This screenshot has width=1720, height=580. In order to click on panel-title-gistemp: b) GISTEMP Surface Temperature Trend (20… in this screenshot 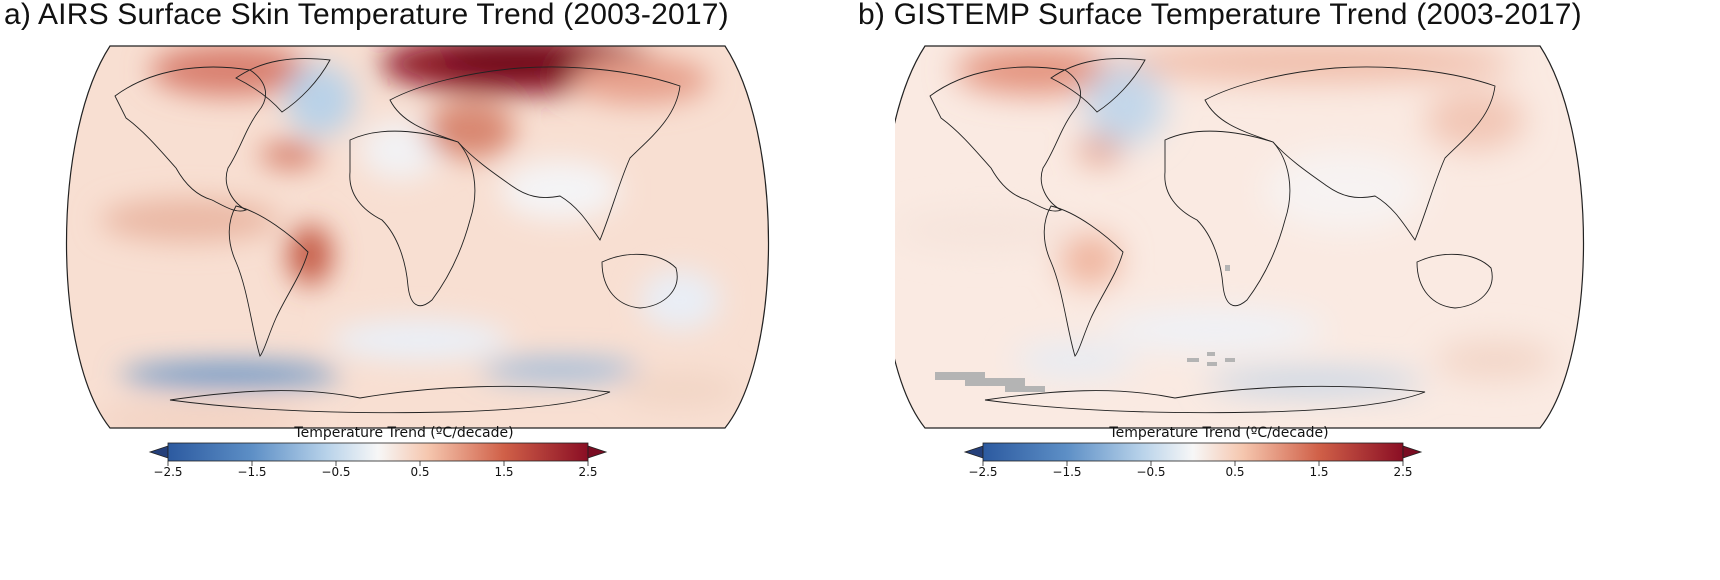, I will do `click(1220, 15)`.